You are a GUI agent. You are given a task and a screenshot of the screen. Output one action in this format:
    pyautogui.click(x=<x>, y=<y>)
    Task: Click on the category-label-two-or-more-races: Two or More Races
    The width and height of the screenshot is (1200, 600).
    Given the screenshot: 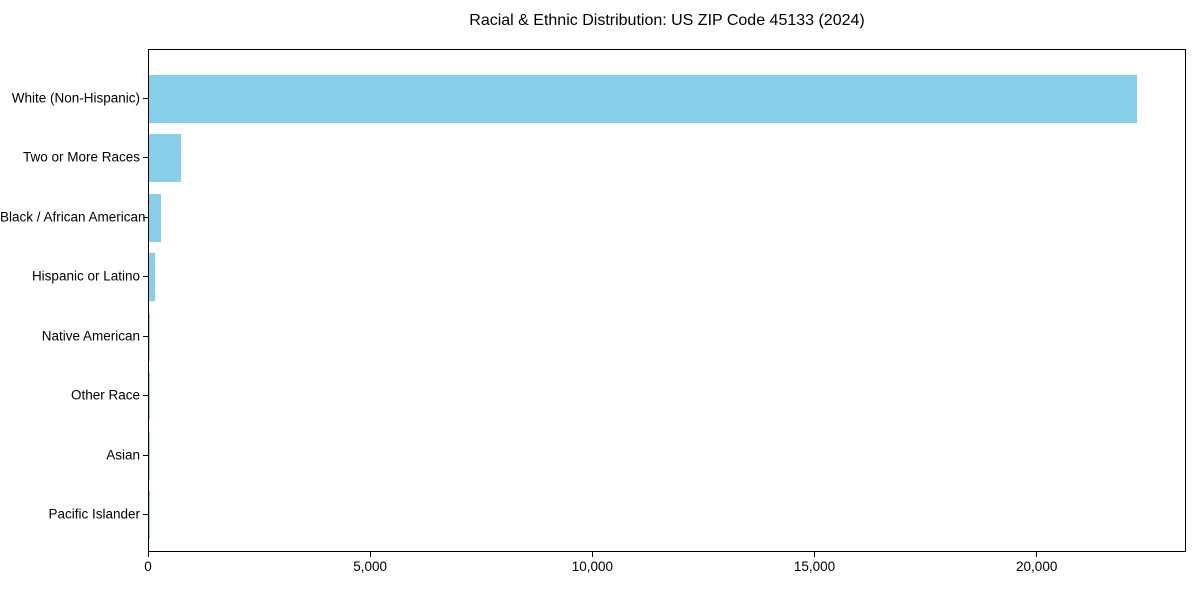 What is the action you would take?
    pyautogui.click(x=81, y=157)
    